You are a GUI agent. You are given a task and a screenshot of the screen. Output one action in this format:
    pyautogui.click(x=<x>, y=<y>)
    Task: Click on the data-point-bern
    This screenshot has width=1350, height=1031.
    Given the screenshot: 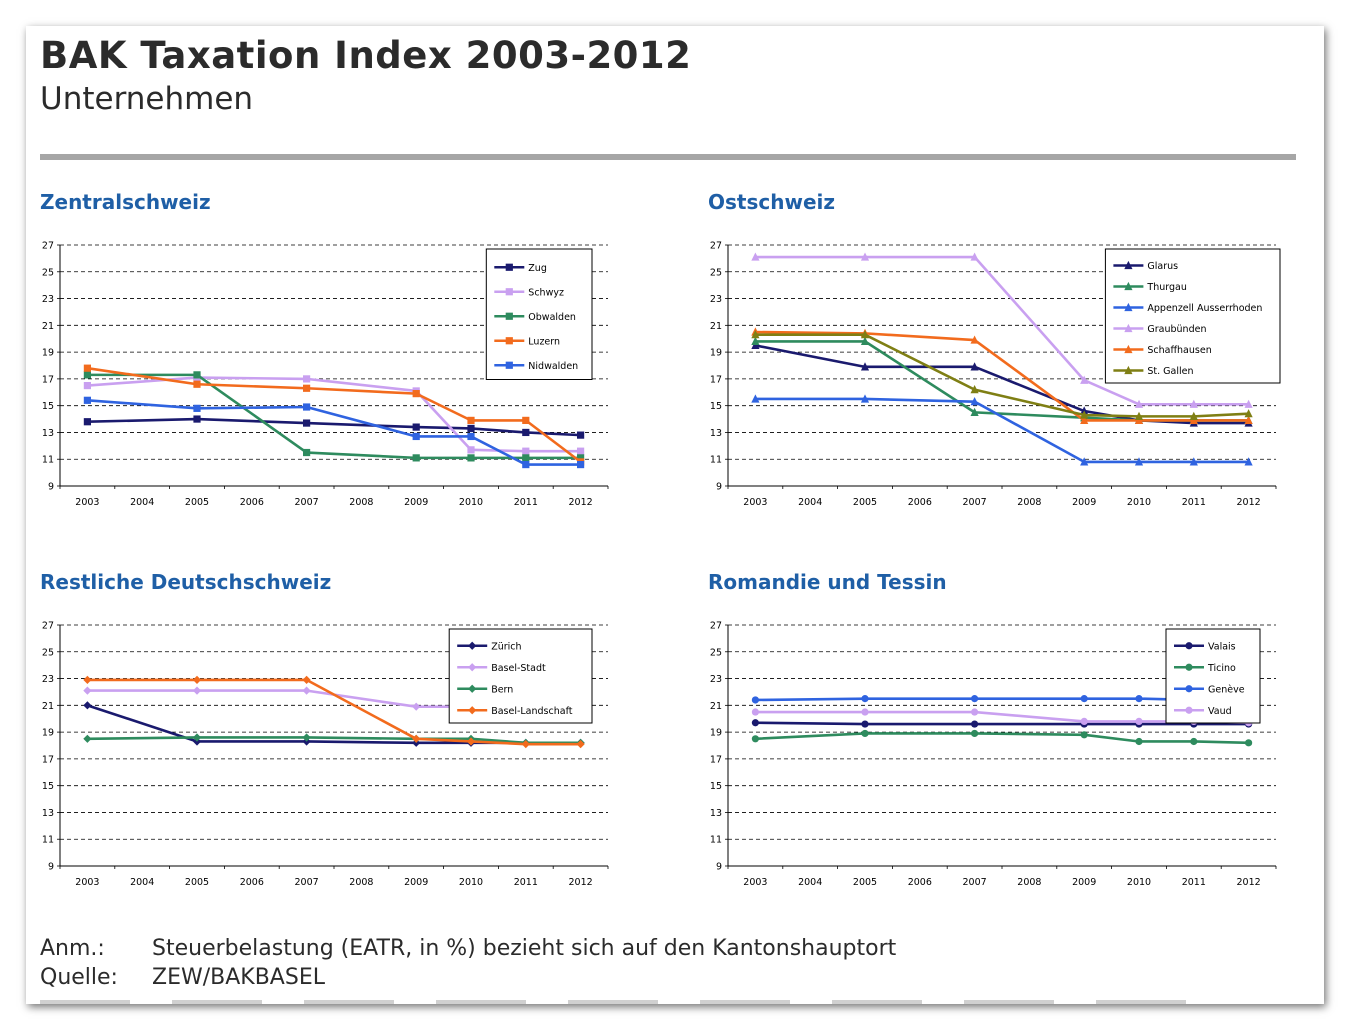 What is the action you would take?
    pyautogui.click(x=87, y=738)
    